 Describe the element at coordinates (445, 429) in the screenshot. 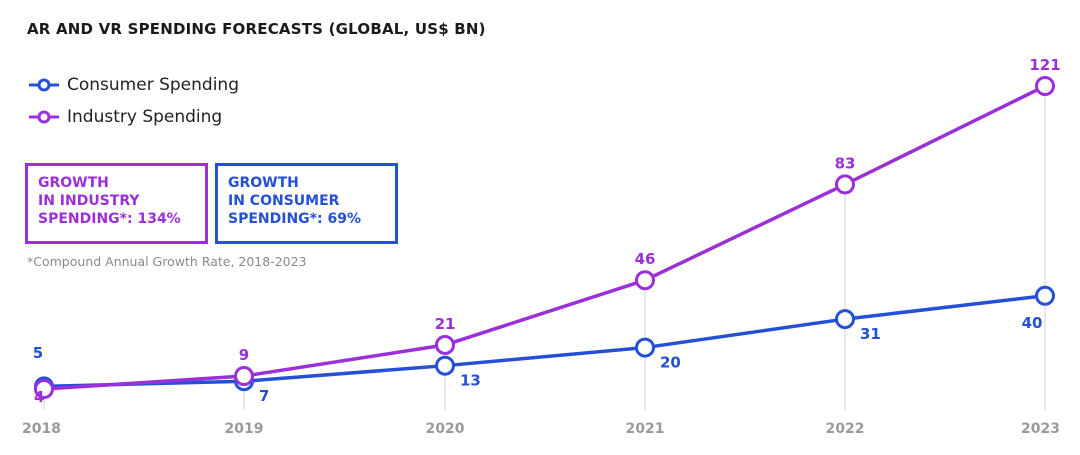

I see `x-tick-label-2020: 2020` at that location.